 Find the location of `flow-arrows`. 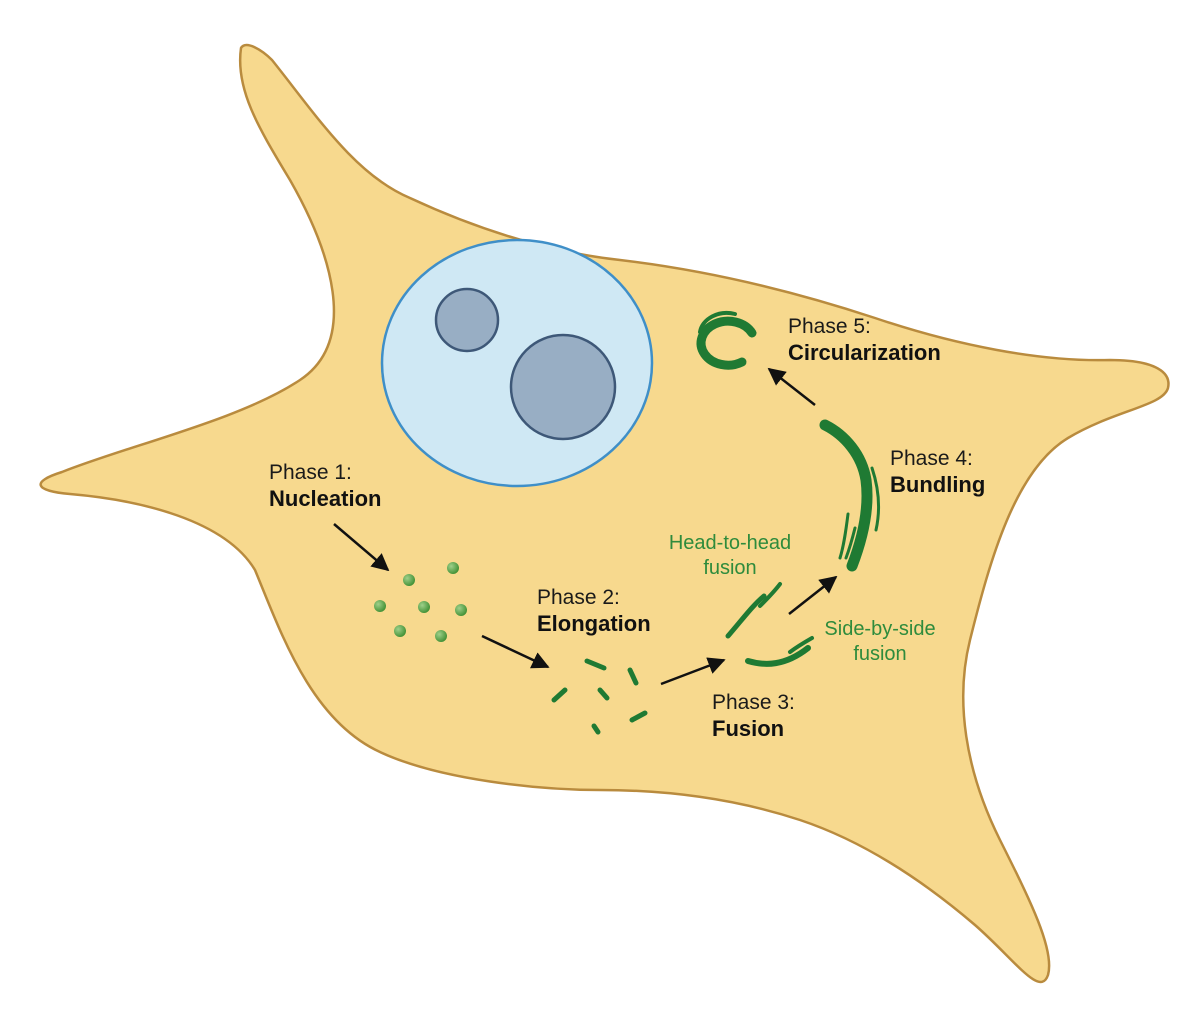

flow-arrows is located at coordinates (585, 526).